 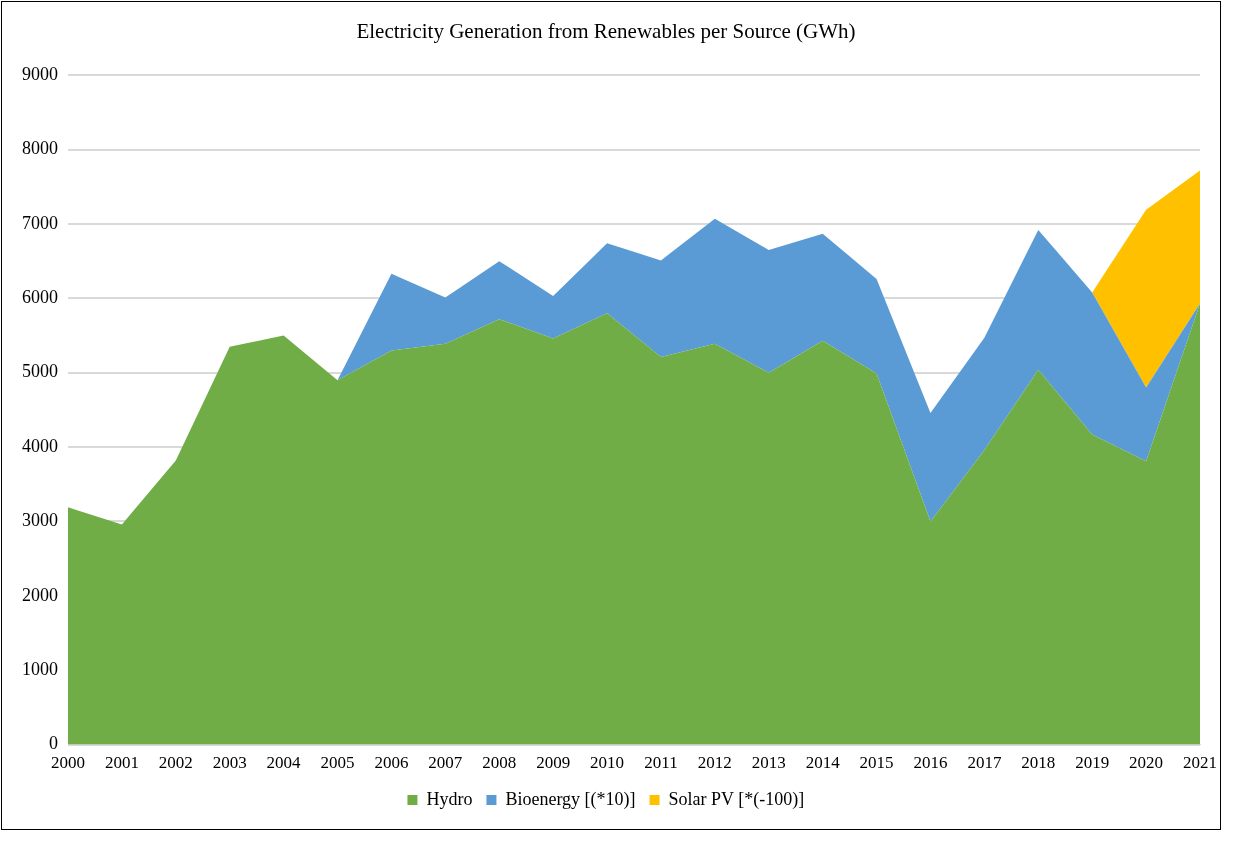 What do you see at coordinates (284, 763) in the screenshot?
I see `x-tick-label: 2004` at bounding box center [284, 763].